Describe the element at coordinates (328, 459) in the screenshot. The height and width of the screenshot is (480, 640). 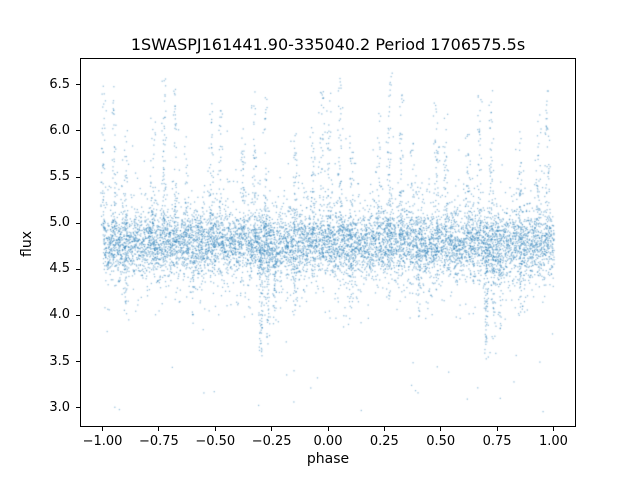
I see `x-axis-label: phase` at that location.